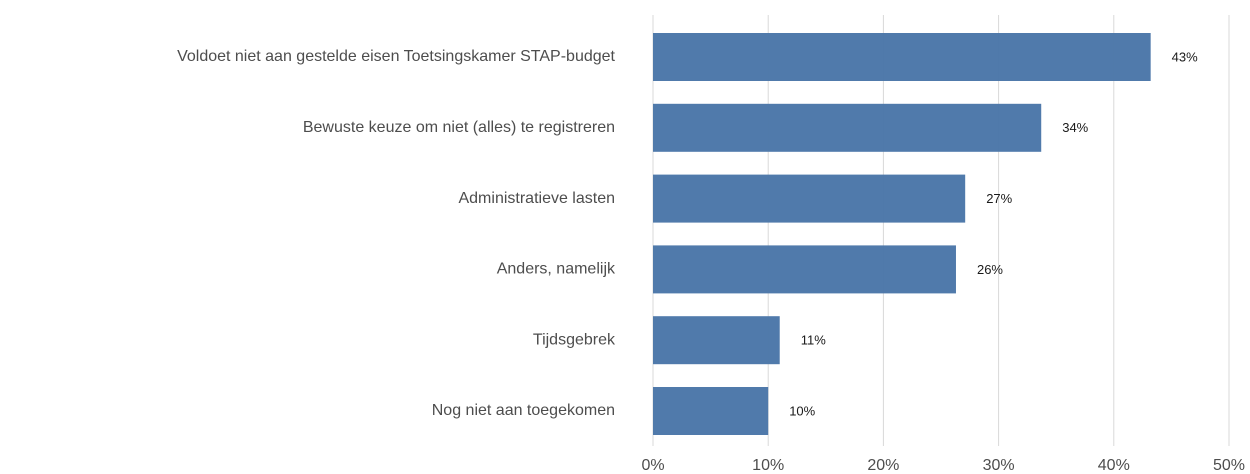 The image size is (1250, 474). I want to click on data-label: 43%, so click(1185, 56).